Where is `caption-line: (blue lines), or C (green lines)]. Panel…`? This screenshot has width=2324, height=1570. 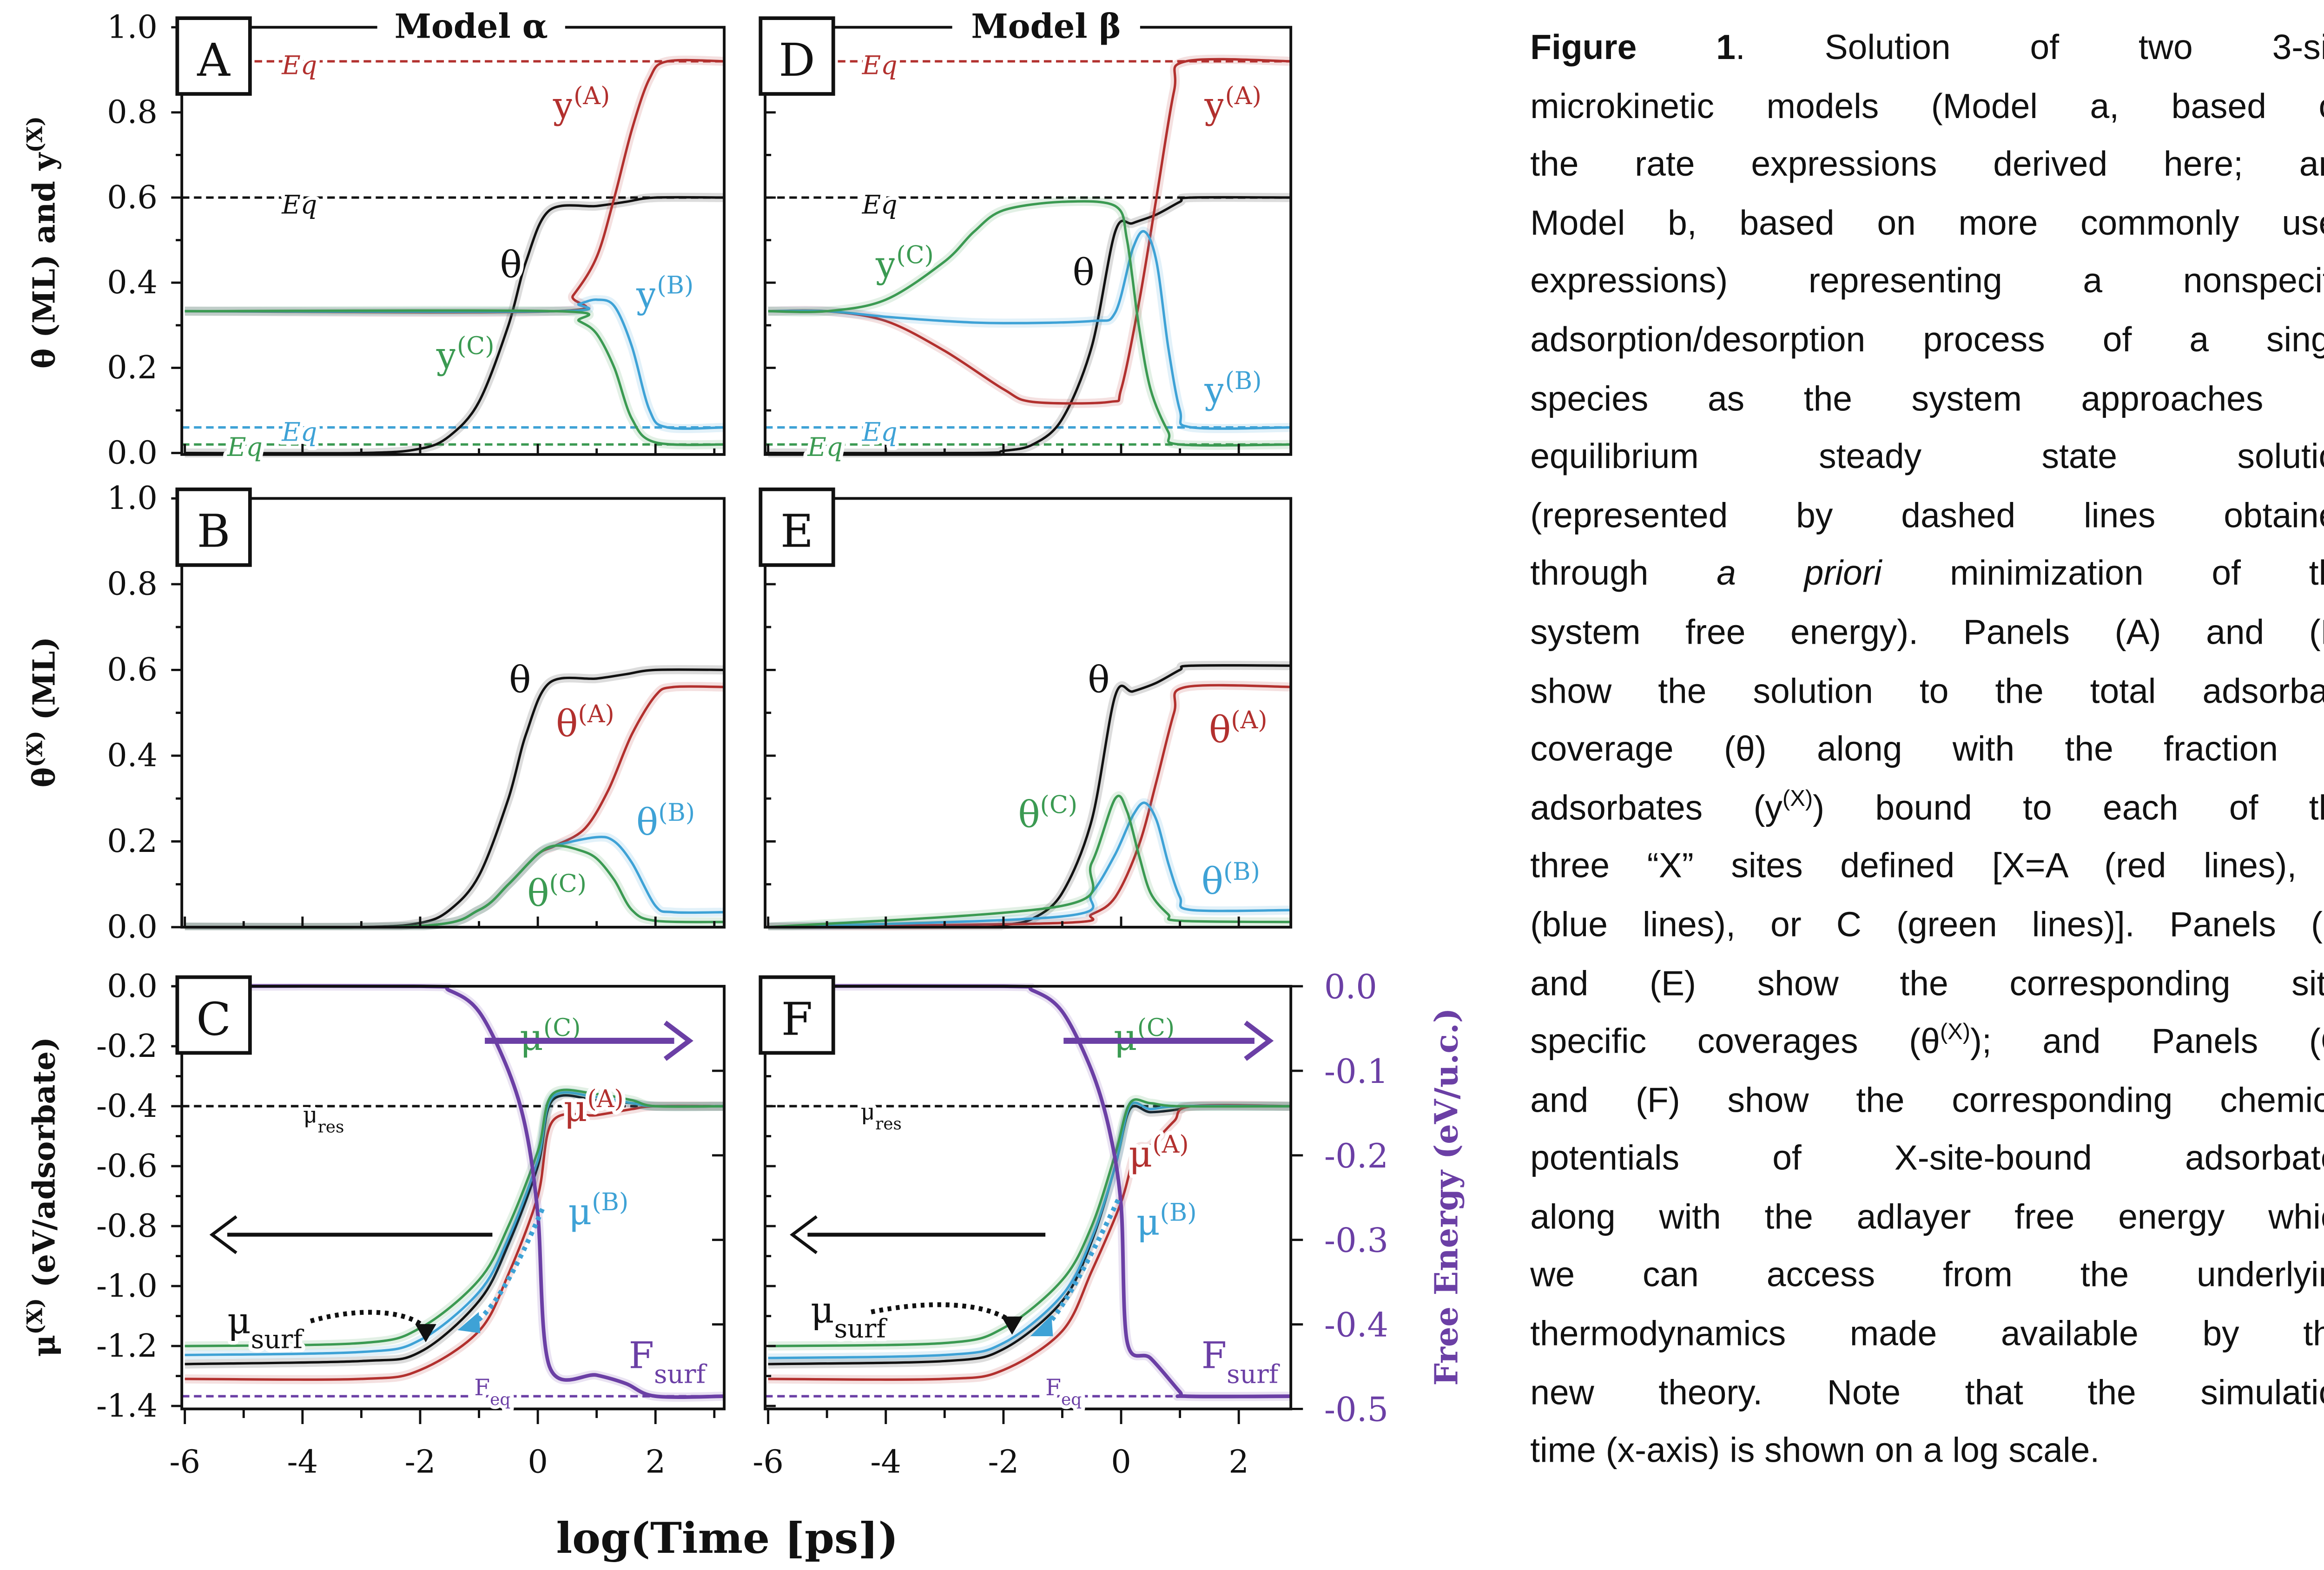
caption-line: (blue lines), or C (green lines)]. Panel… is located at coordinates (1927, 925).